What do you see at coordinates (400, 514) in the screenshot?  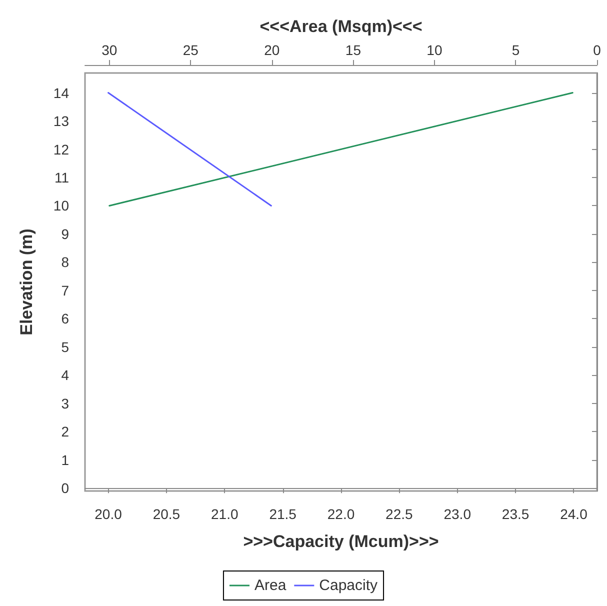 I see `x-tick-label: 22.5` at bounding box center [400, 514].